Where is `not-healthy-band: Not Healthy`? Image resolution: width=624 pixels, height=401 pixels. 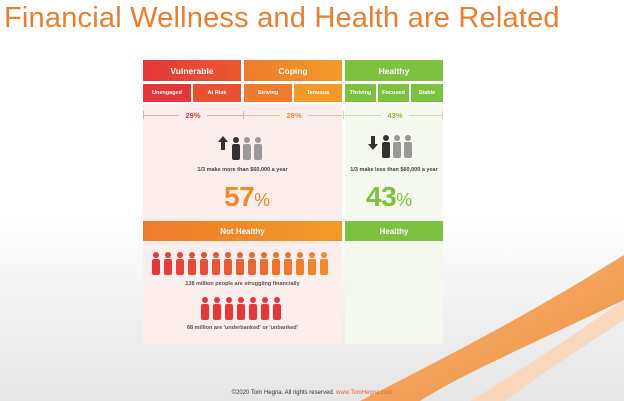
not-healthy-band: Not Healthy is located at coordinates (242, 231).